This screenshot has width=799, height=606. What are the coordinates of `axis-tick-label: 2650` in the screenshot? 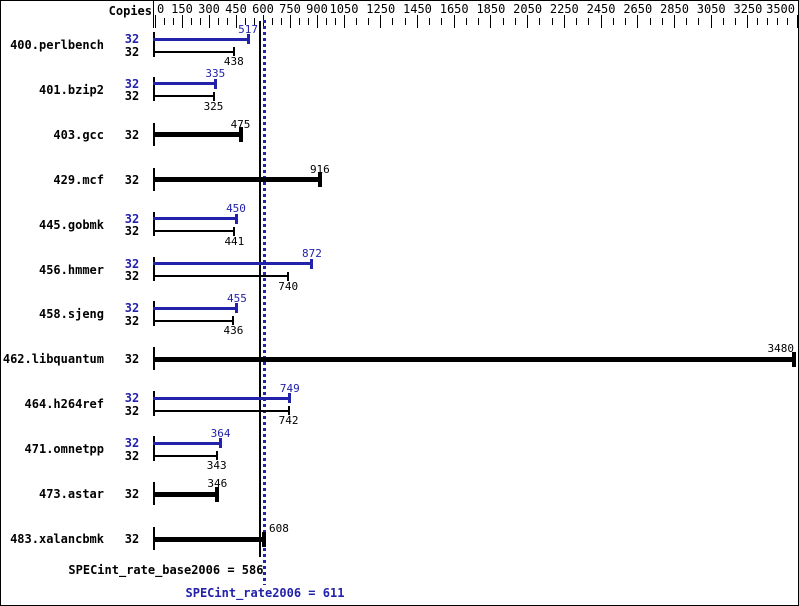 It's located at (638, 9).